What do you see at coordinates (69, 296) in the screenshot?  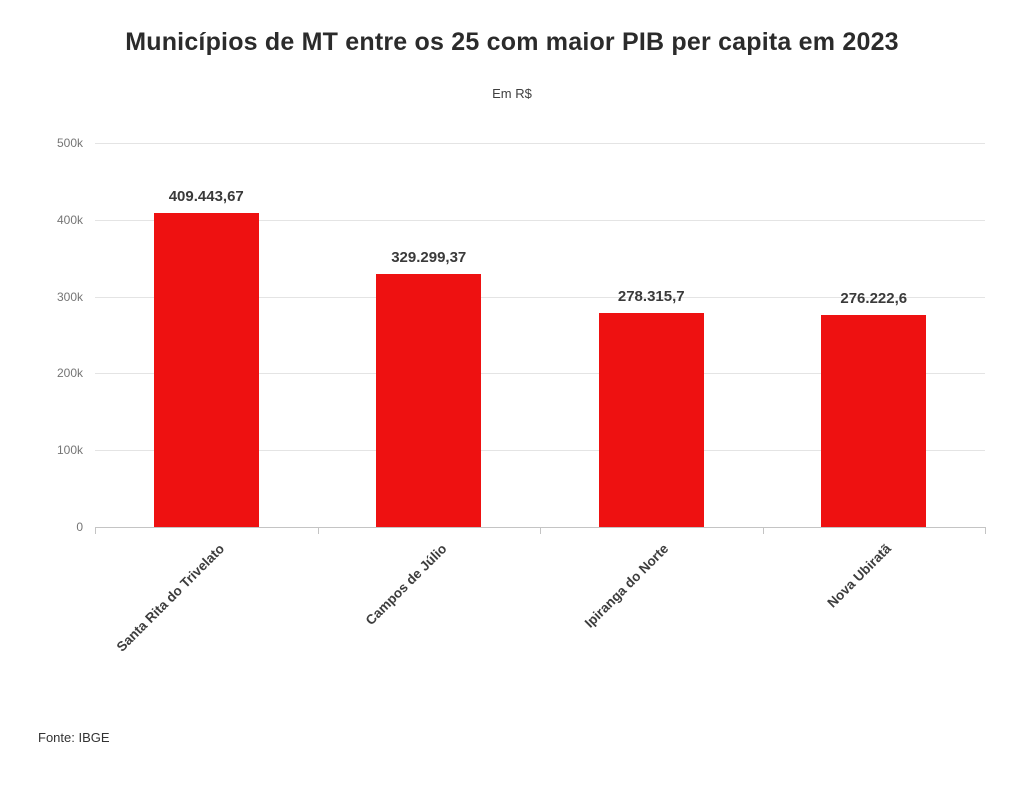 I see `y-axis-tick-label: 300k` at bounding box center [69, 296].